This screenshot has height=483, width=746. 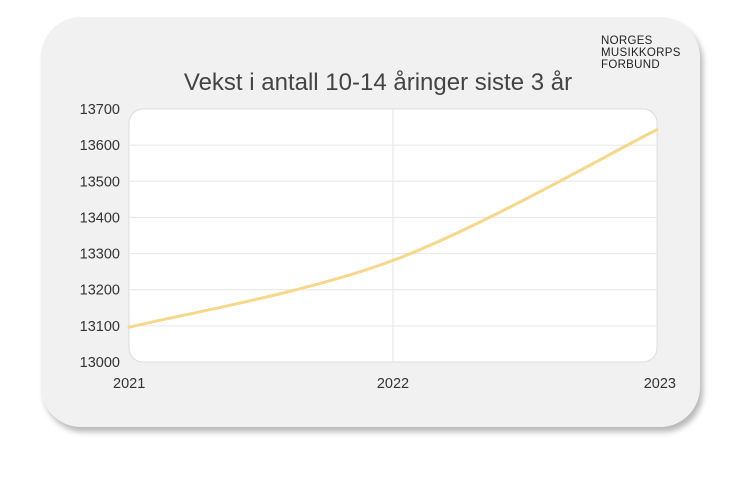 I want to click on y-tick-label-6: 13600, so click(x=100, y=146).